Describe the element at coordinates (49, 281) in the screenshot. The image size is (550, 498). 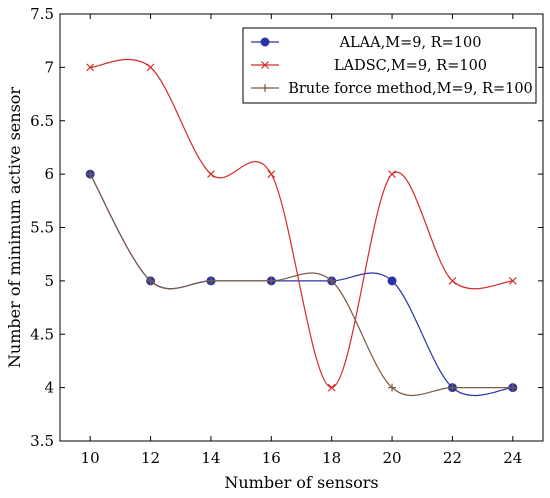
I see `y-tick-label: 5` at that location.